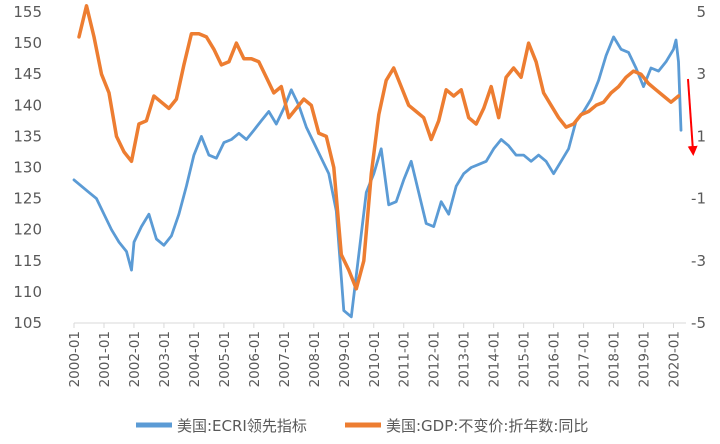 Image resolution: width=720 pixels, height=444 pixels. I want to click on left-tick-label: 150, so click(27, 43).